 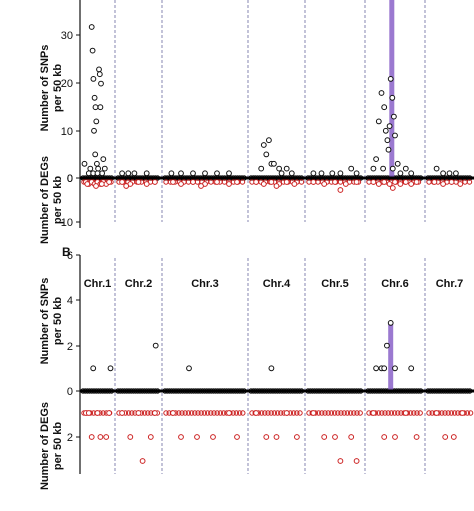 What do you see at coordinates (70, 179) in the screenshot?
I see `panel-0-deg-tick-label: 0` at bounding box center [70, 179].